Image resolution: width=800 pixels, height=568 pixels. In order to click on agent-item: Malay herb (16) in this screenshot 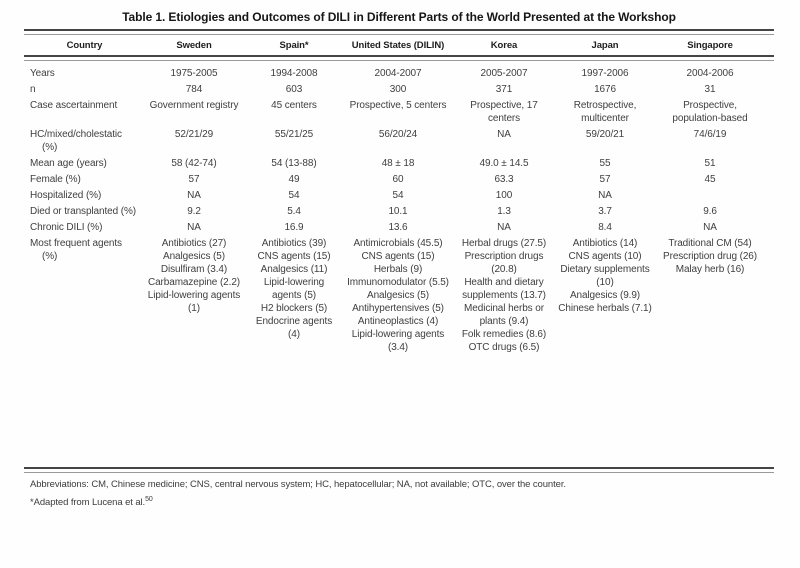, I will do `click(710, 269)`.